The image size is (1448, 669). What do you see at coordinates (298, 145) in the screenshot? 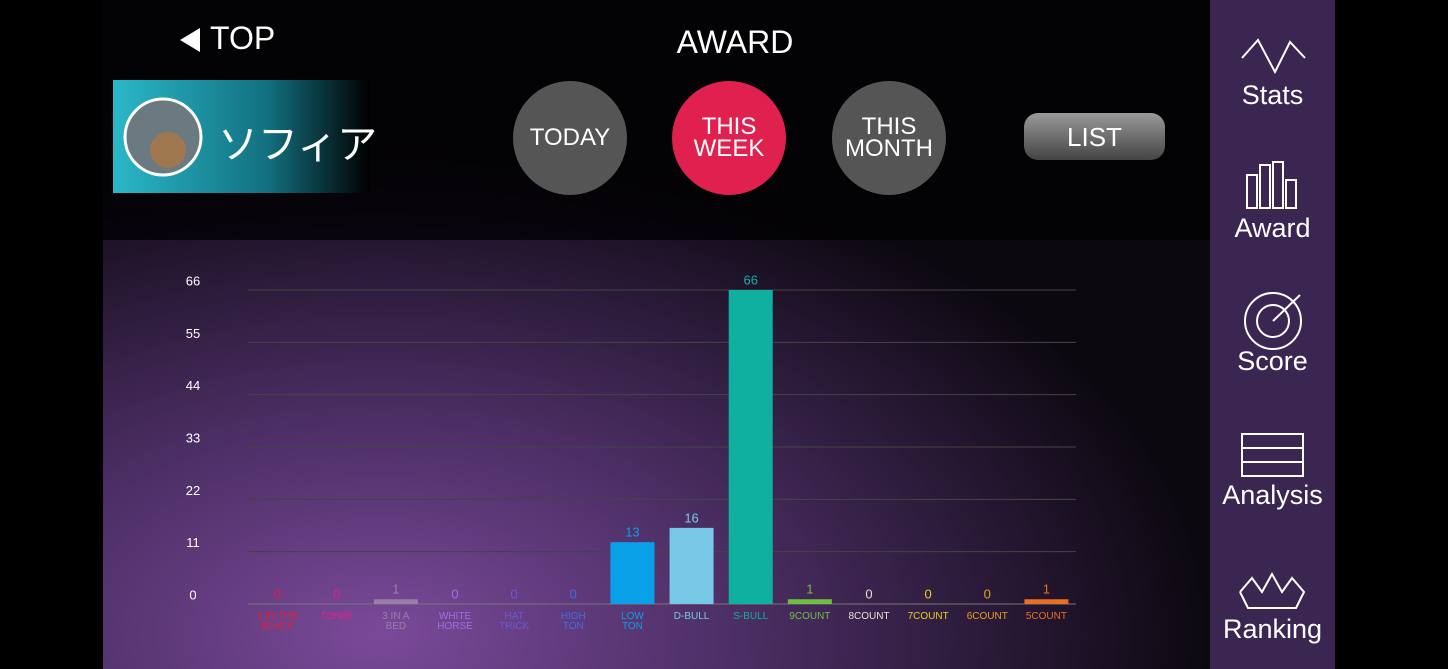
I see `player-name: ソフィア` at bounding box center [298, 145].